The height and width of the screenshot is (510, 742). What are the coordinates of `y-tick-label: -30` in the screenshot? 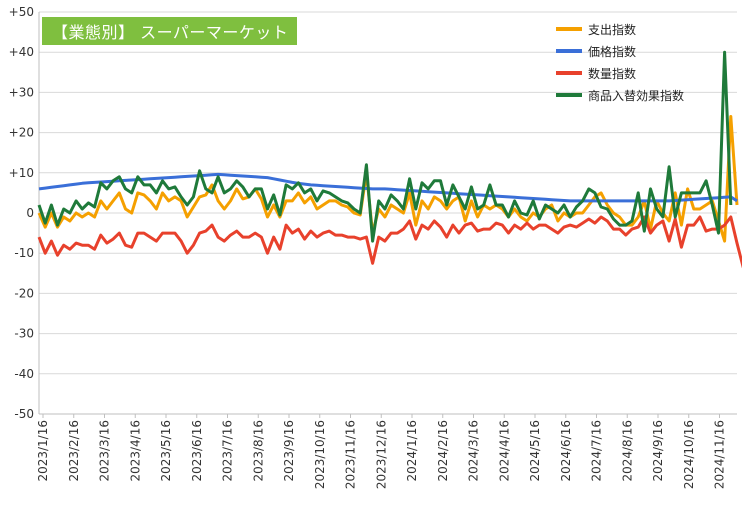 It's located at (24, 334).